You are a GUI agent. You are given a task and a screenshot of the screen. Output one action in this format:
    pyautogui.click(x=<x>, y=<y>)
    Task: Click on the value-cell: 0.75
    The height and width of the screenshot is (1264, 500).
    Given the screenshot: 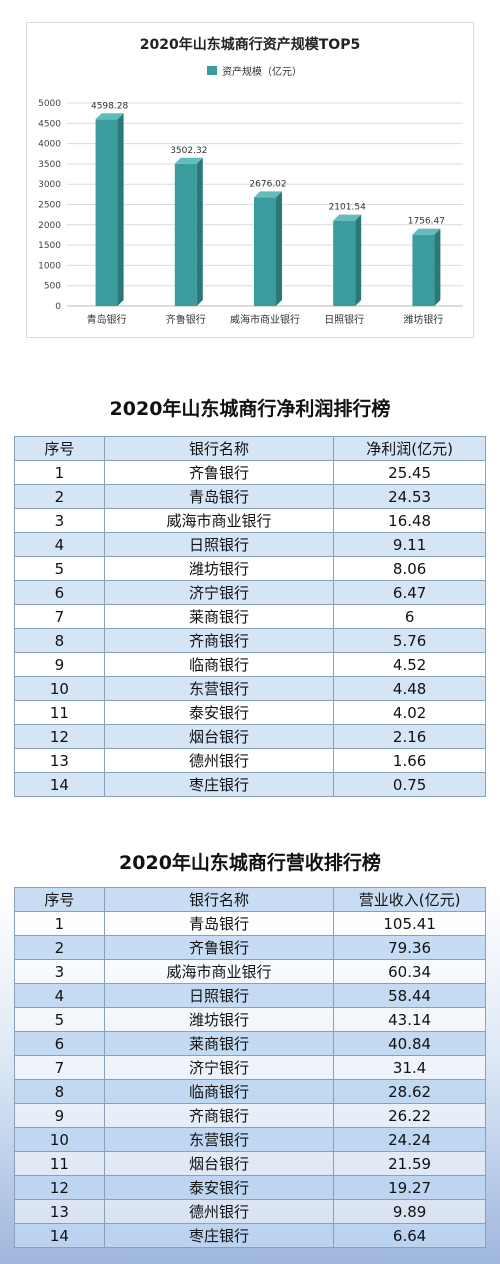 What is the action you would take?
    pyautogui.click(x=409, y=784)
    